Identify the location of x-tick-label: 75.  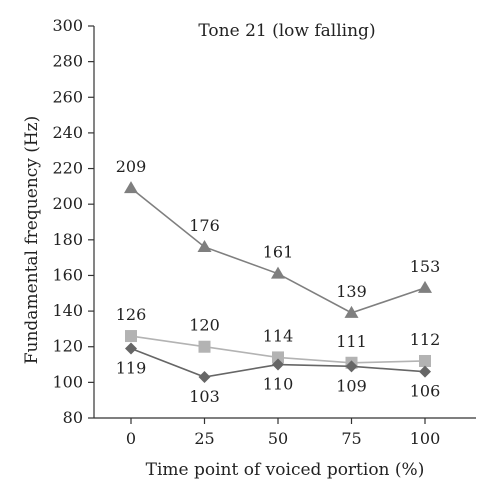
(351, 438).